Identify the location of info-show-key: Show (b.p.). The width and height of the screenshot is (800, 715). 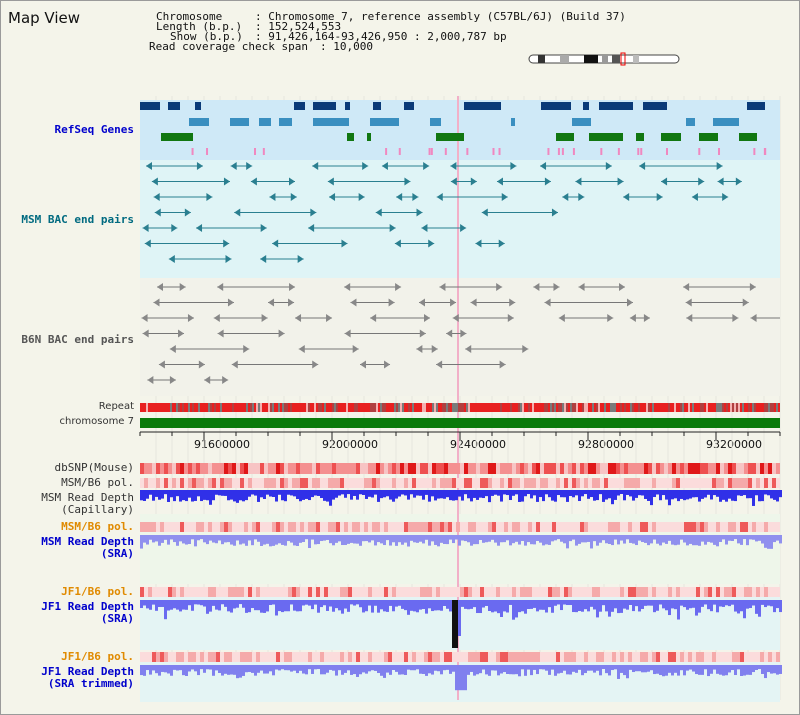
(206, 36).